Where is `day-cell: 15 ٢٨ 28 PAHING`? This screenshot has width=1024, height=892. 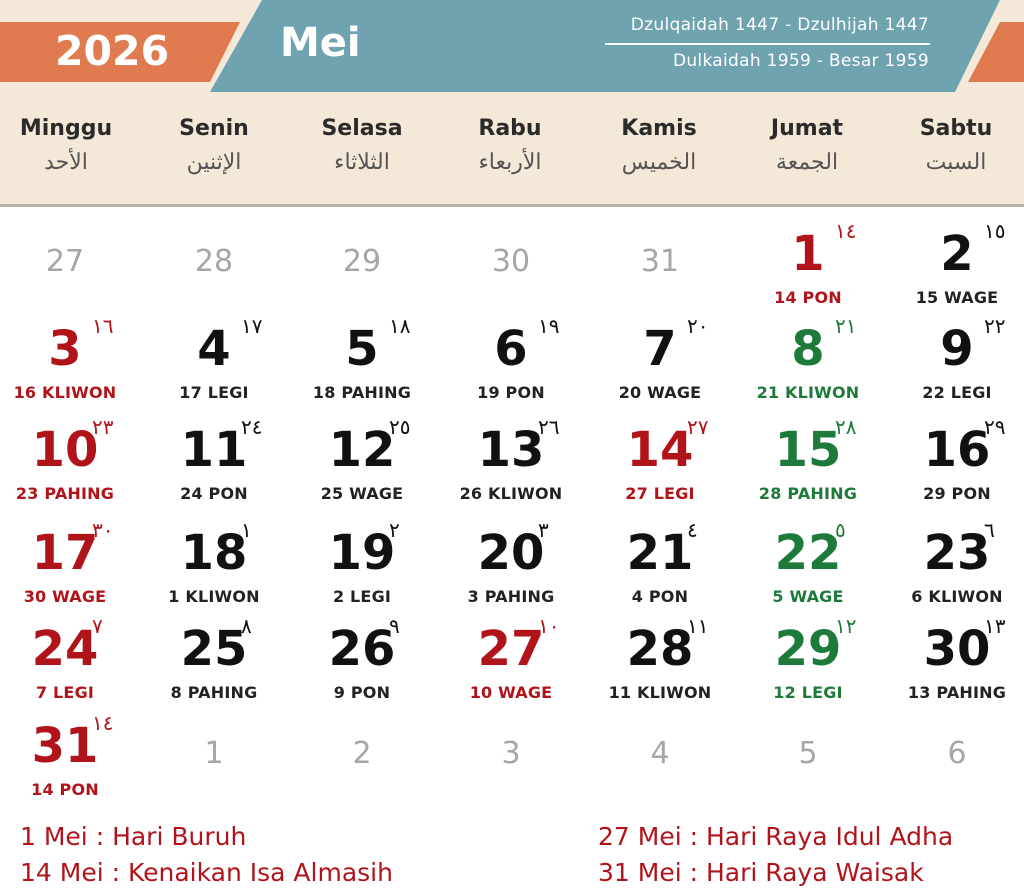 day-cell: 15 ٢٨ 28 PAHING is located at coordinates (817, 461).